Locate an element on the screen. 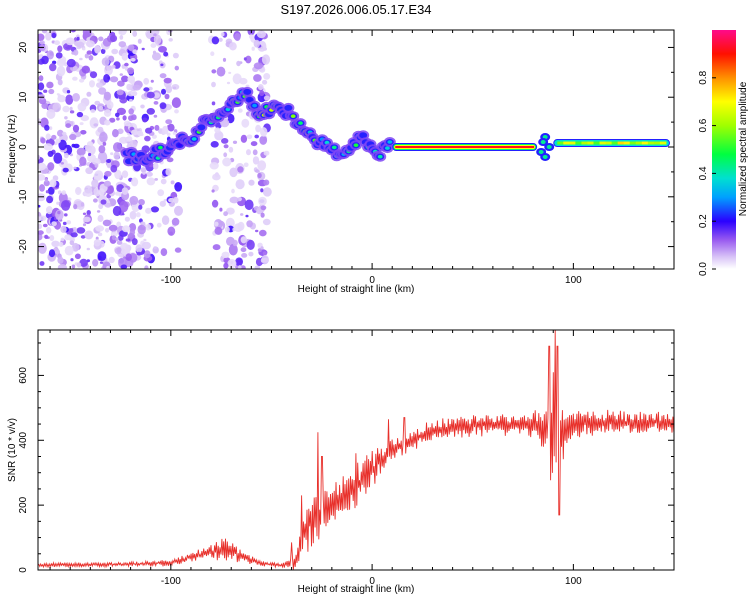 The image size is (750, 600). spectrogram-ylabel: Frequency (Hz) is located at coordinates (12, 149).